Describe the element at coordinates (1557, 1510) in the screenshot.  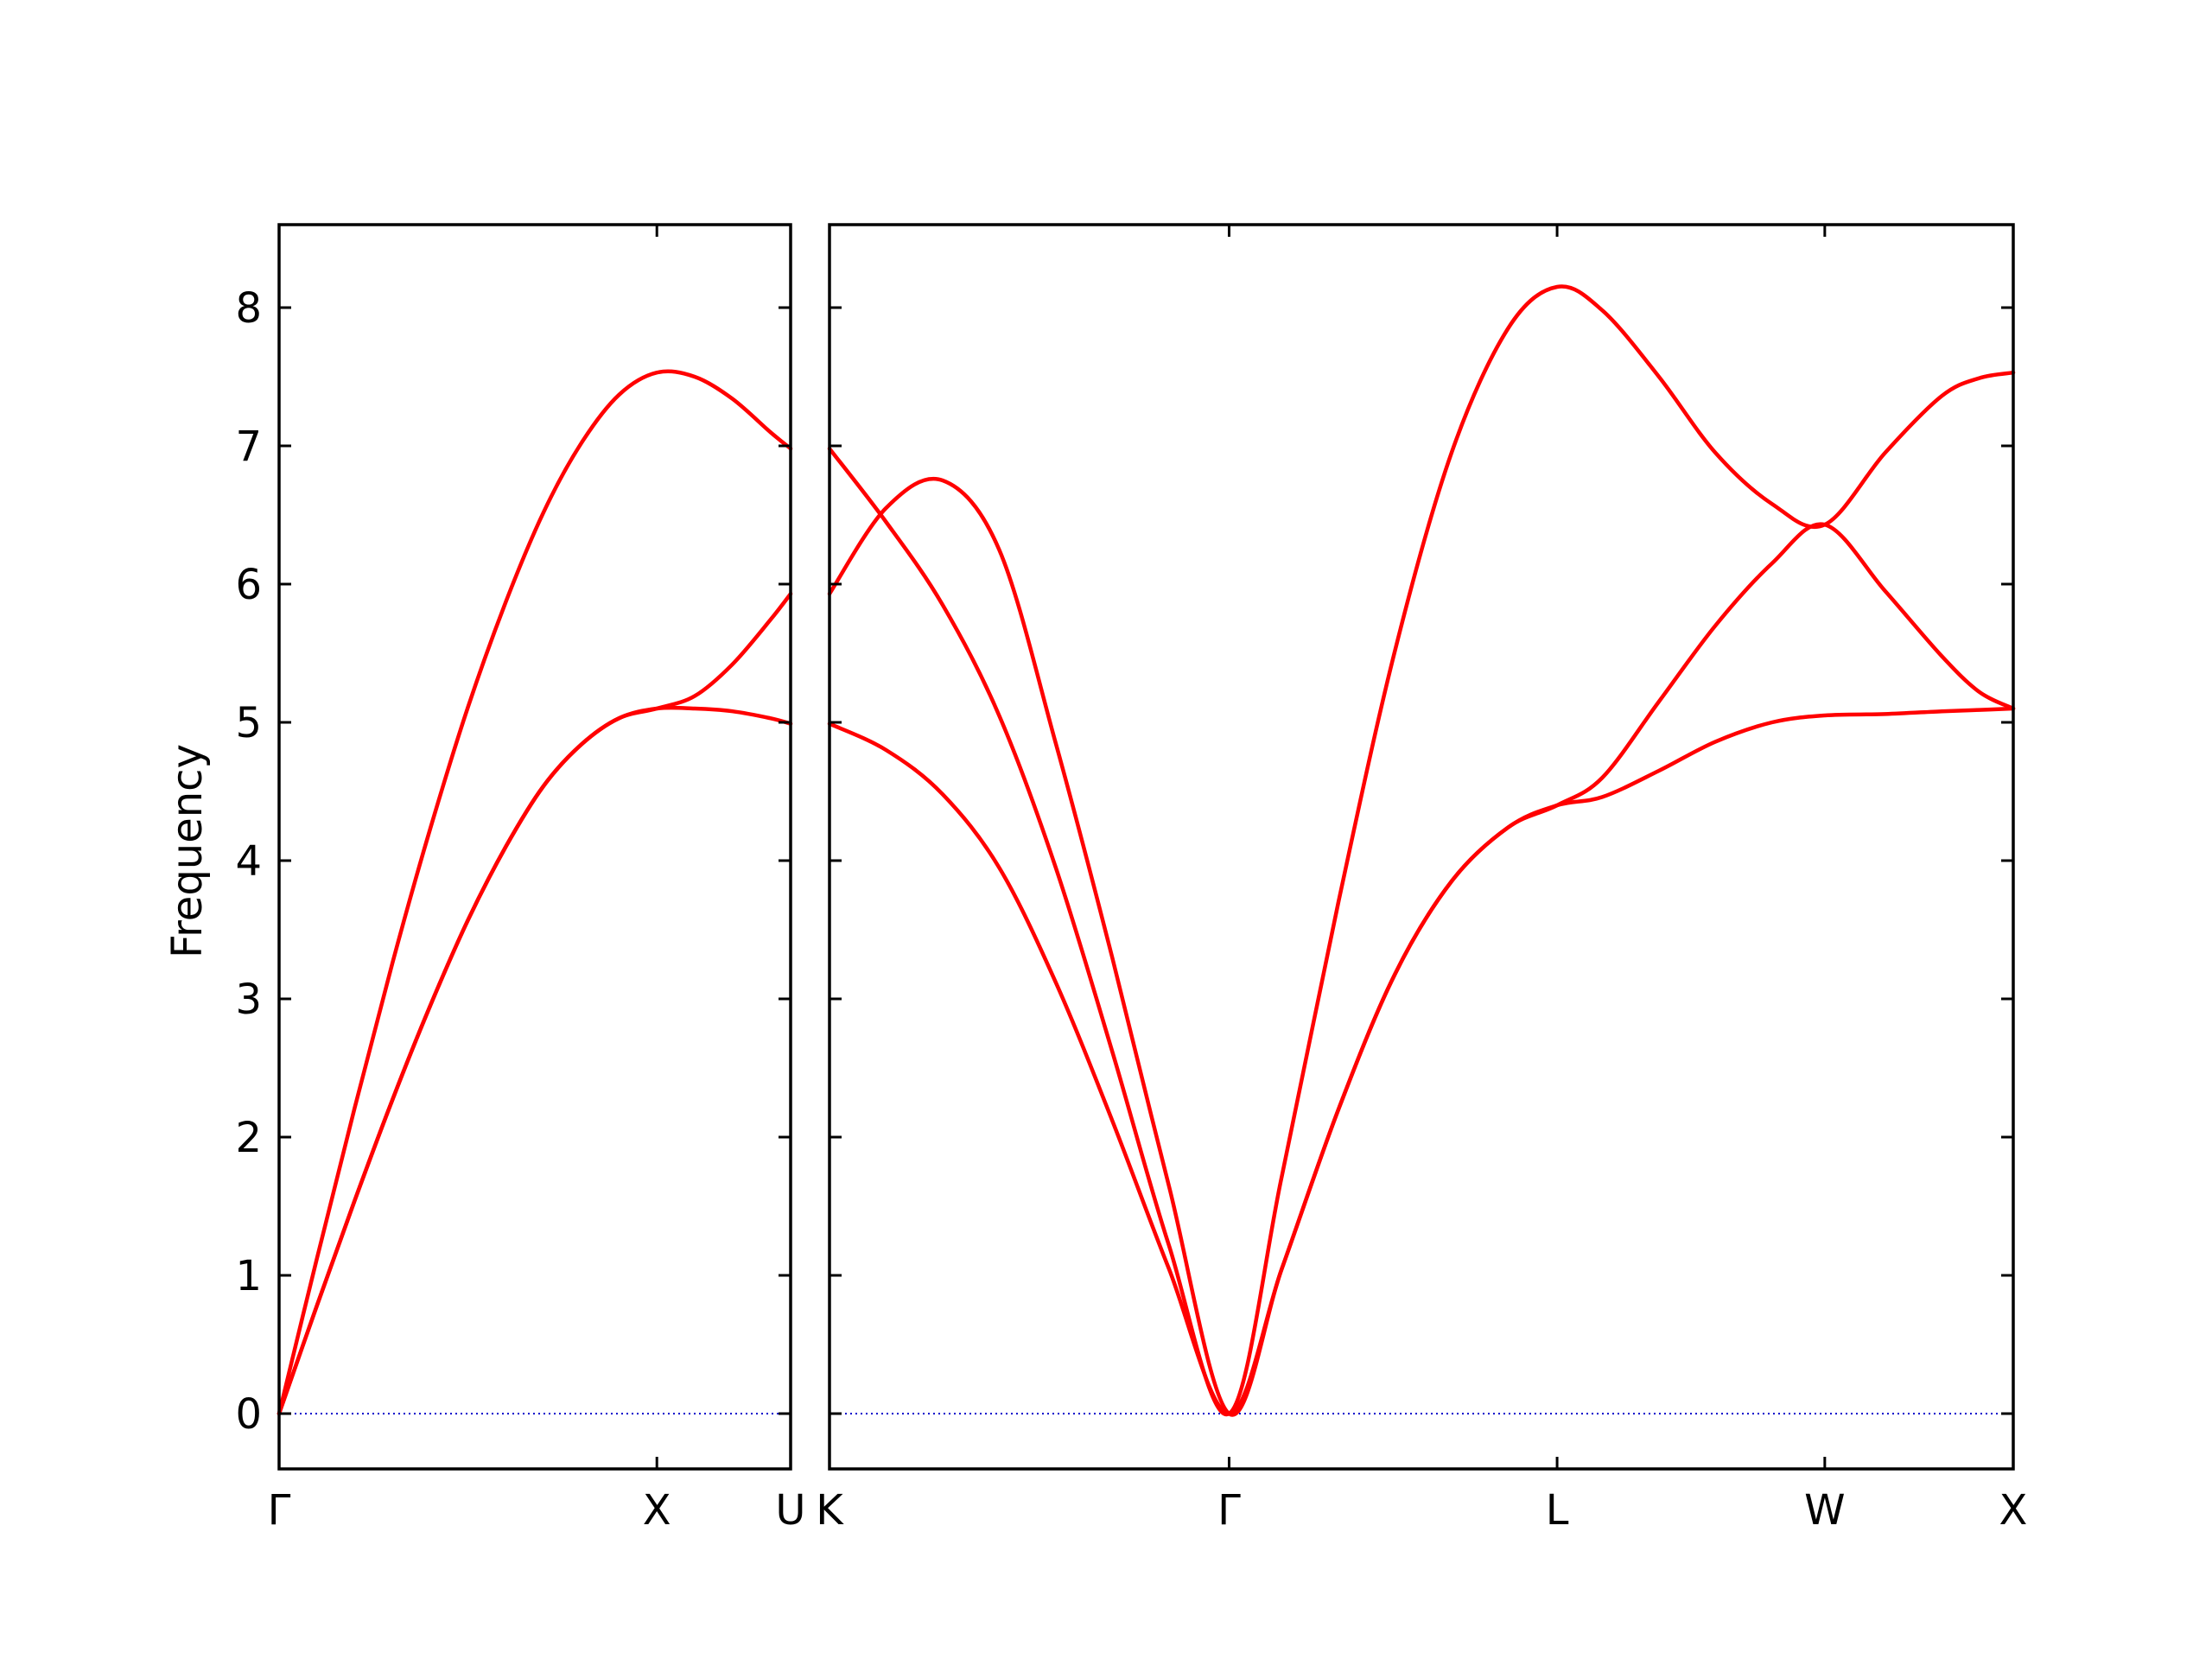
I see `x-tick-label: L` at that location.